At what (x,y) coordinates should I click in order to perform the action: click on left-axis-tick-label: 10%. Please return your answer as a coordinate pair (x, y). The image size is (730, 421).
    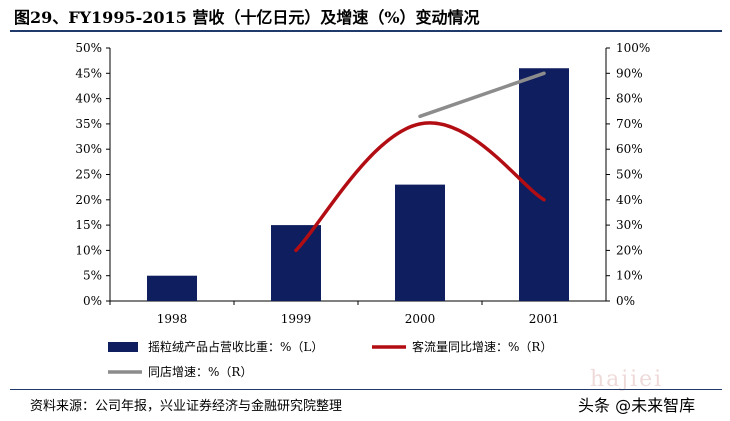
    Looking at the image, I should click on (88, 250).